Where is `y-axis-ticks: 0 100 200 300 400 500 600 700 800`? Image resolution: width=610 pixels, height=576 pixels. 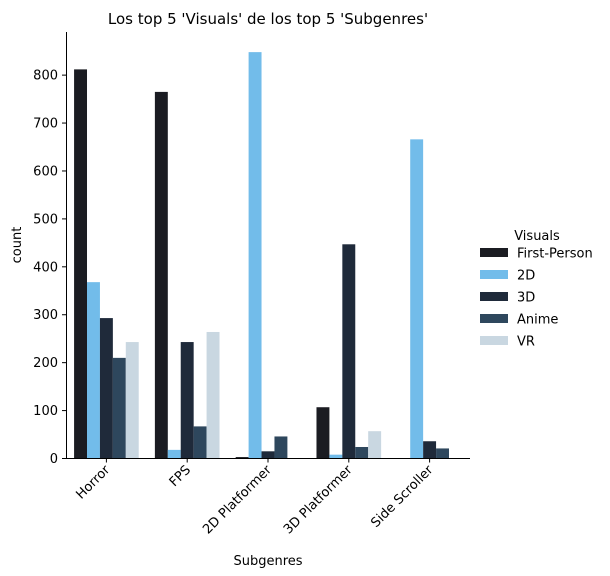
y-axis-ticks: 0 100 200 300 400 500 600 700 800 is located at coordinates (49, 268).